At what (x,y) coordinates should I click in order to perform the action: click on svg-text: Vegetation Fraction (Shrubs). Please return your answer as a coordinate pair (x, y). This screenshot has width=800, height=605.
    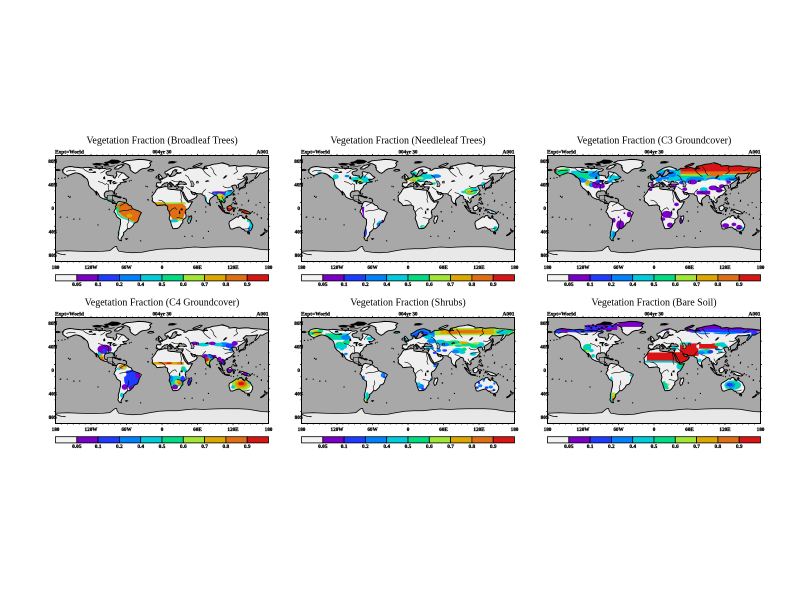
    Looking at the image, I should click on (408, 302).